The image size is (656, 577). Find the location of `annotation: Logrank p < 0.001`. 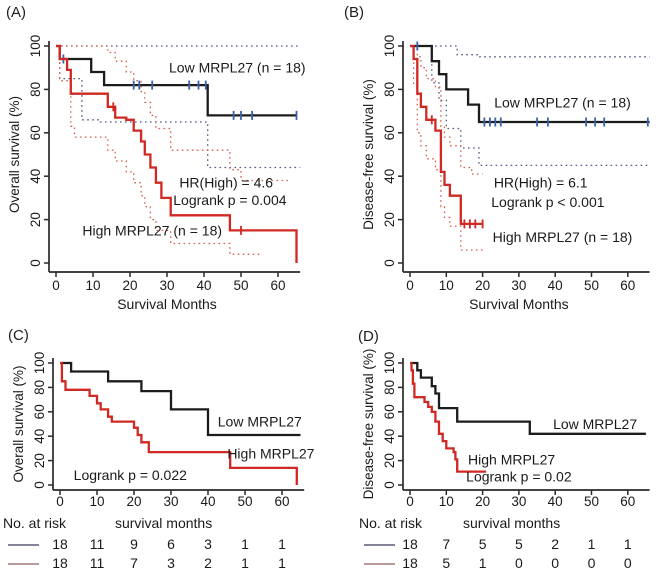

annotation: Logrank p < 0.001 is located at coordinates (547, 202).